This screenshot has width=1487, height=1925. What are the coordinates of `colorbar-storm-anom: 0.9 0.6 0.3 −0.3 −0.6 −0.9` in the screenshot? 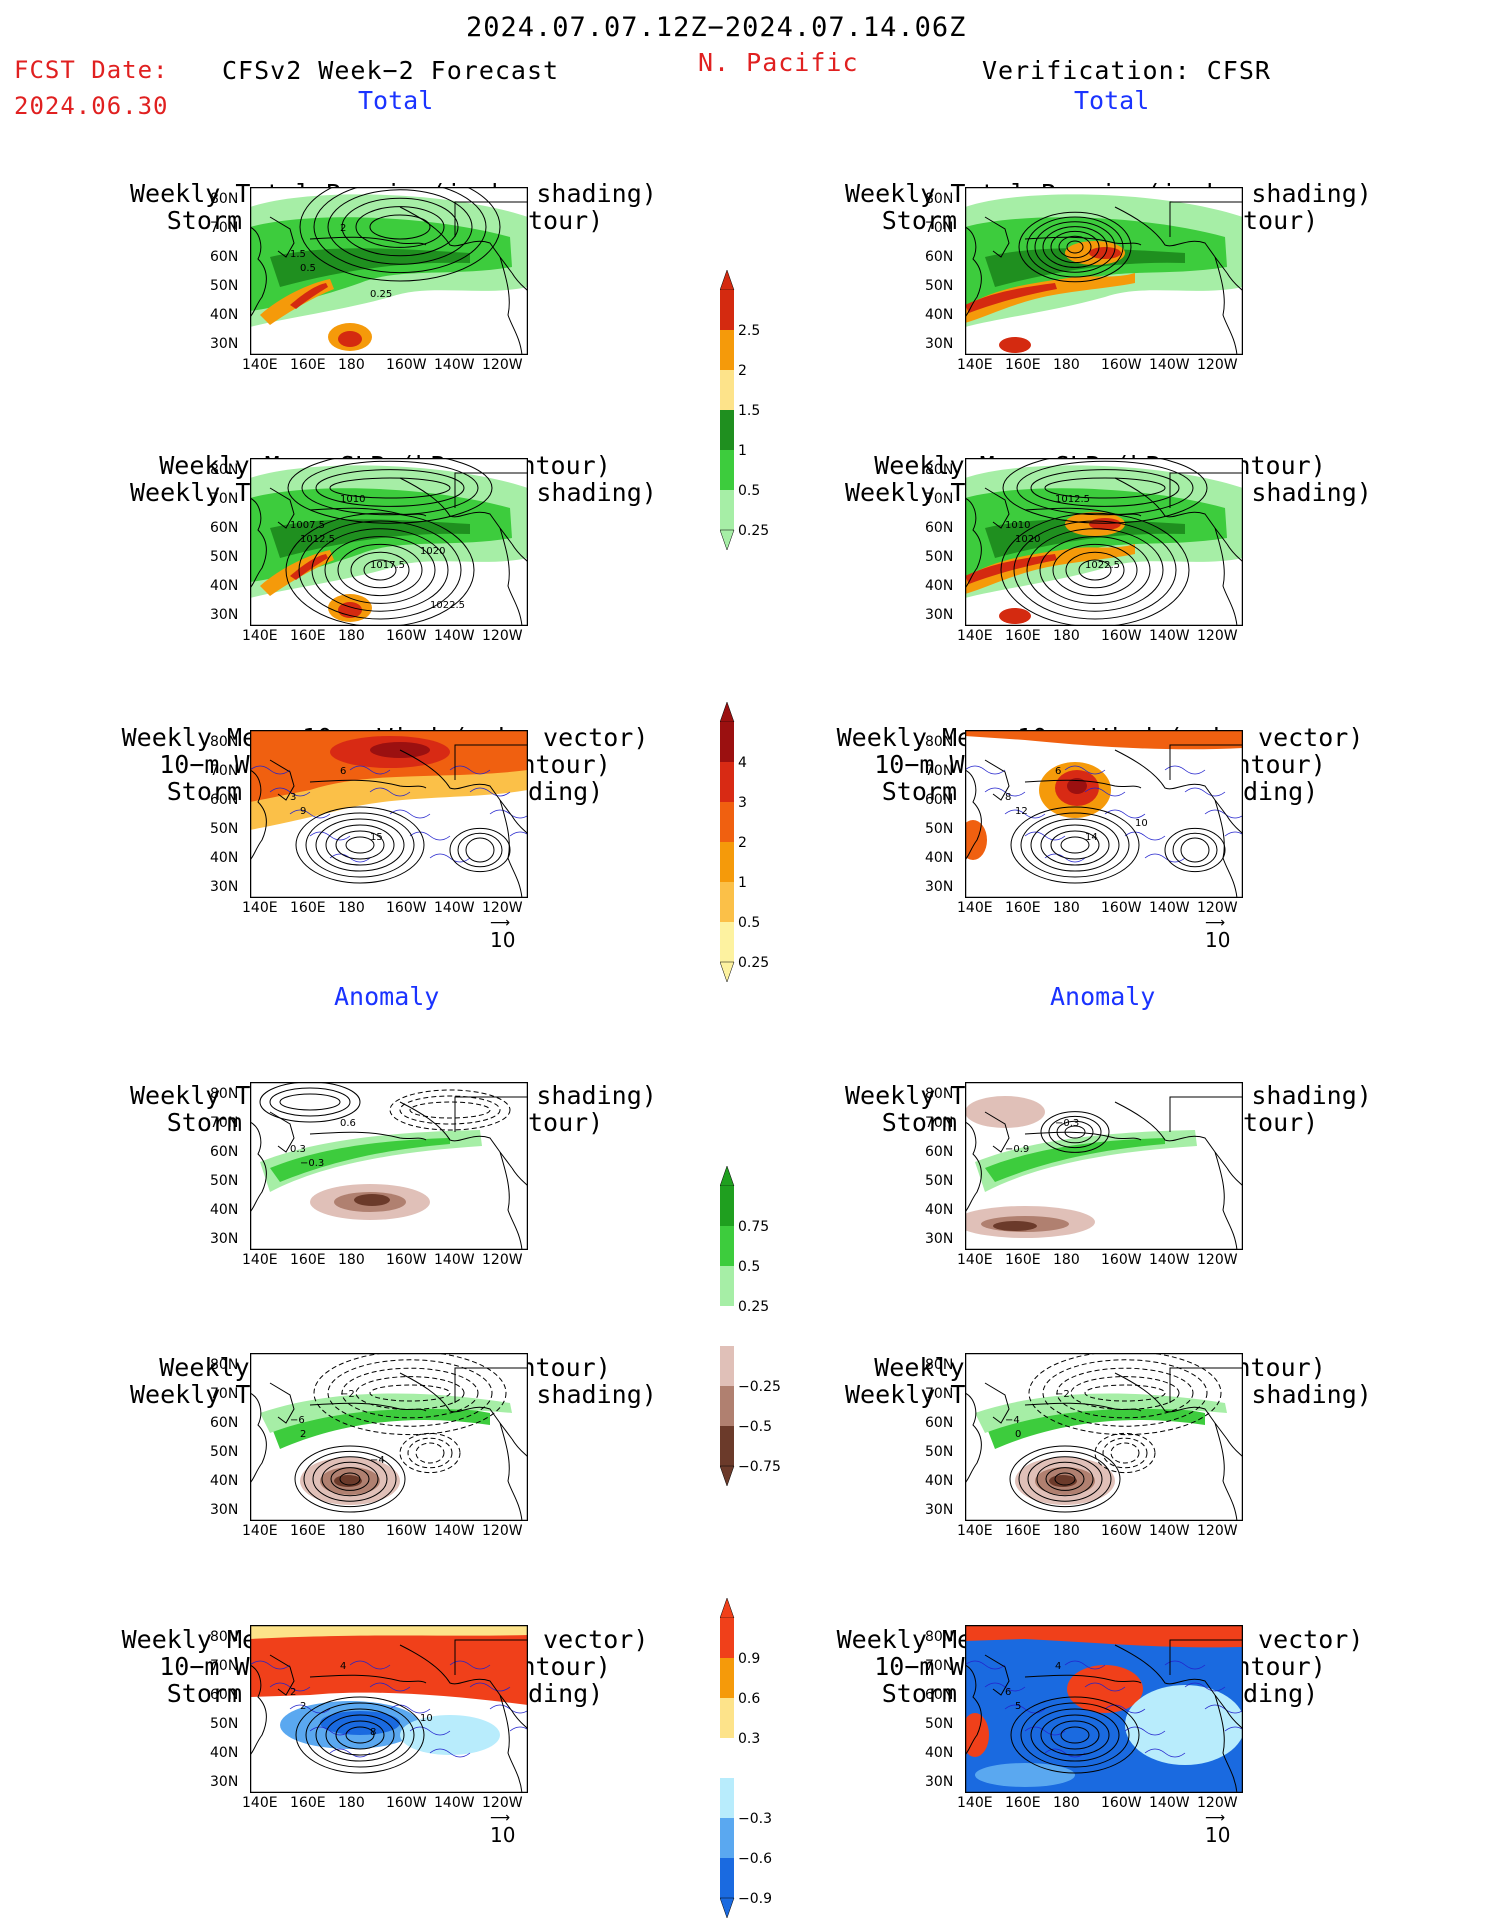 It's located at (764, 1759).